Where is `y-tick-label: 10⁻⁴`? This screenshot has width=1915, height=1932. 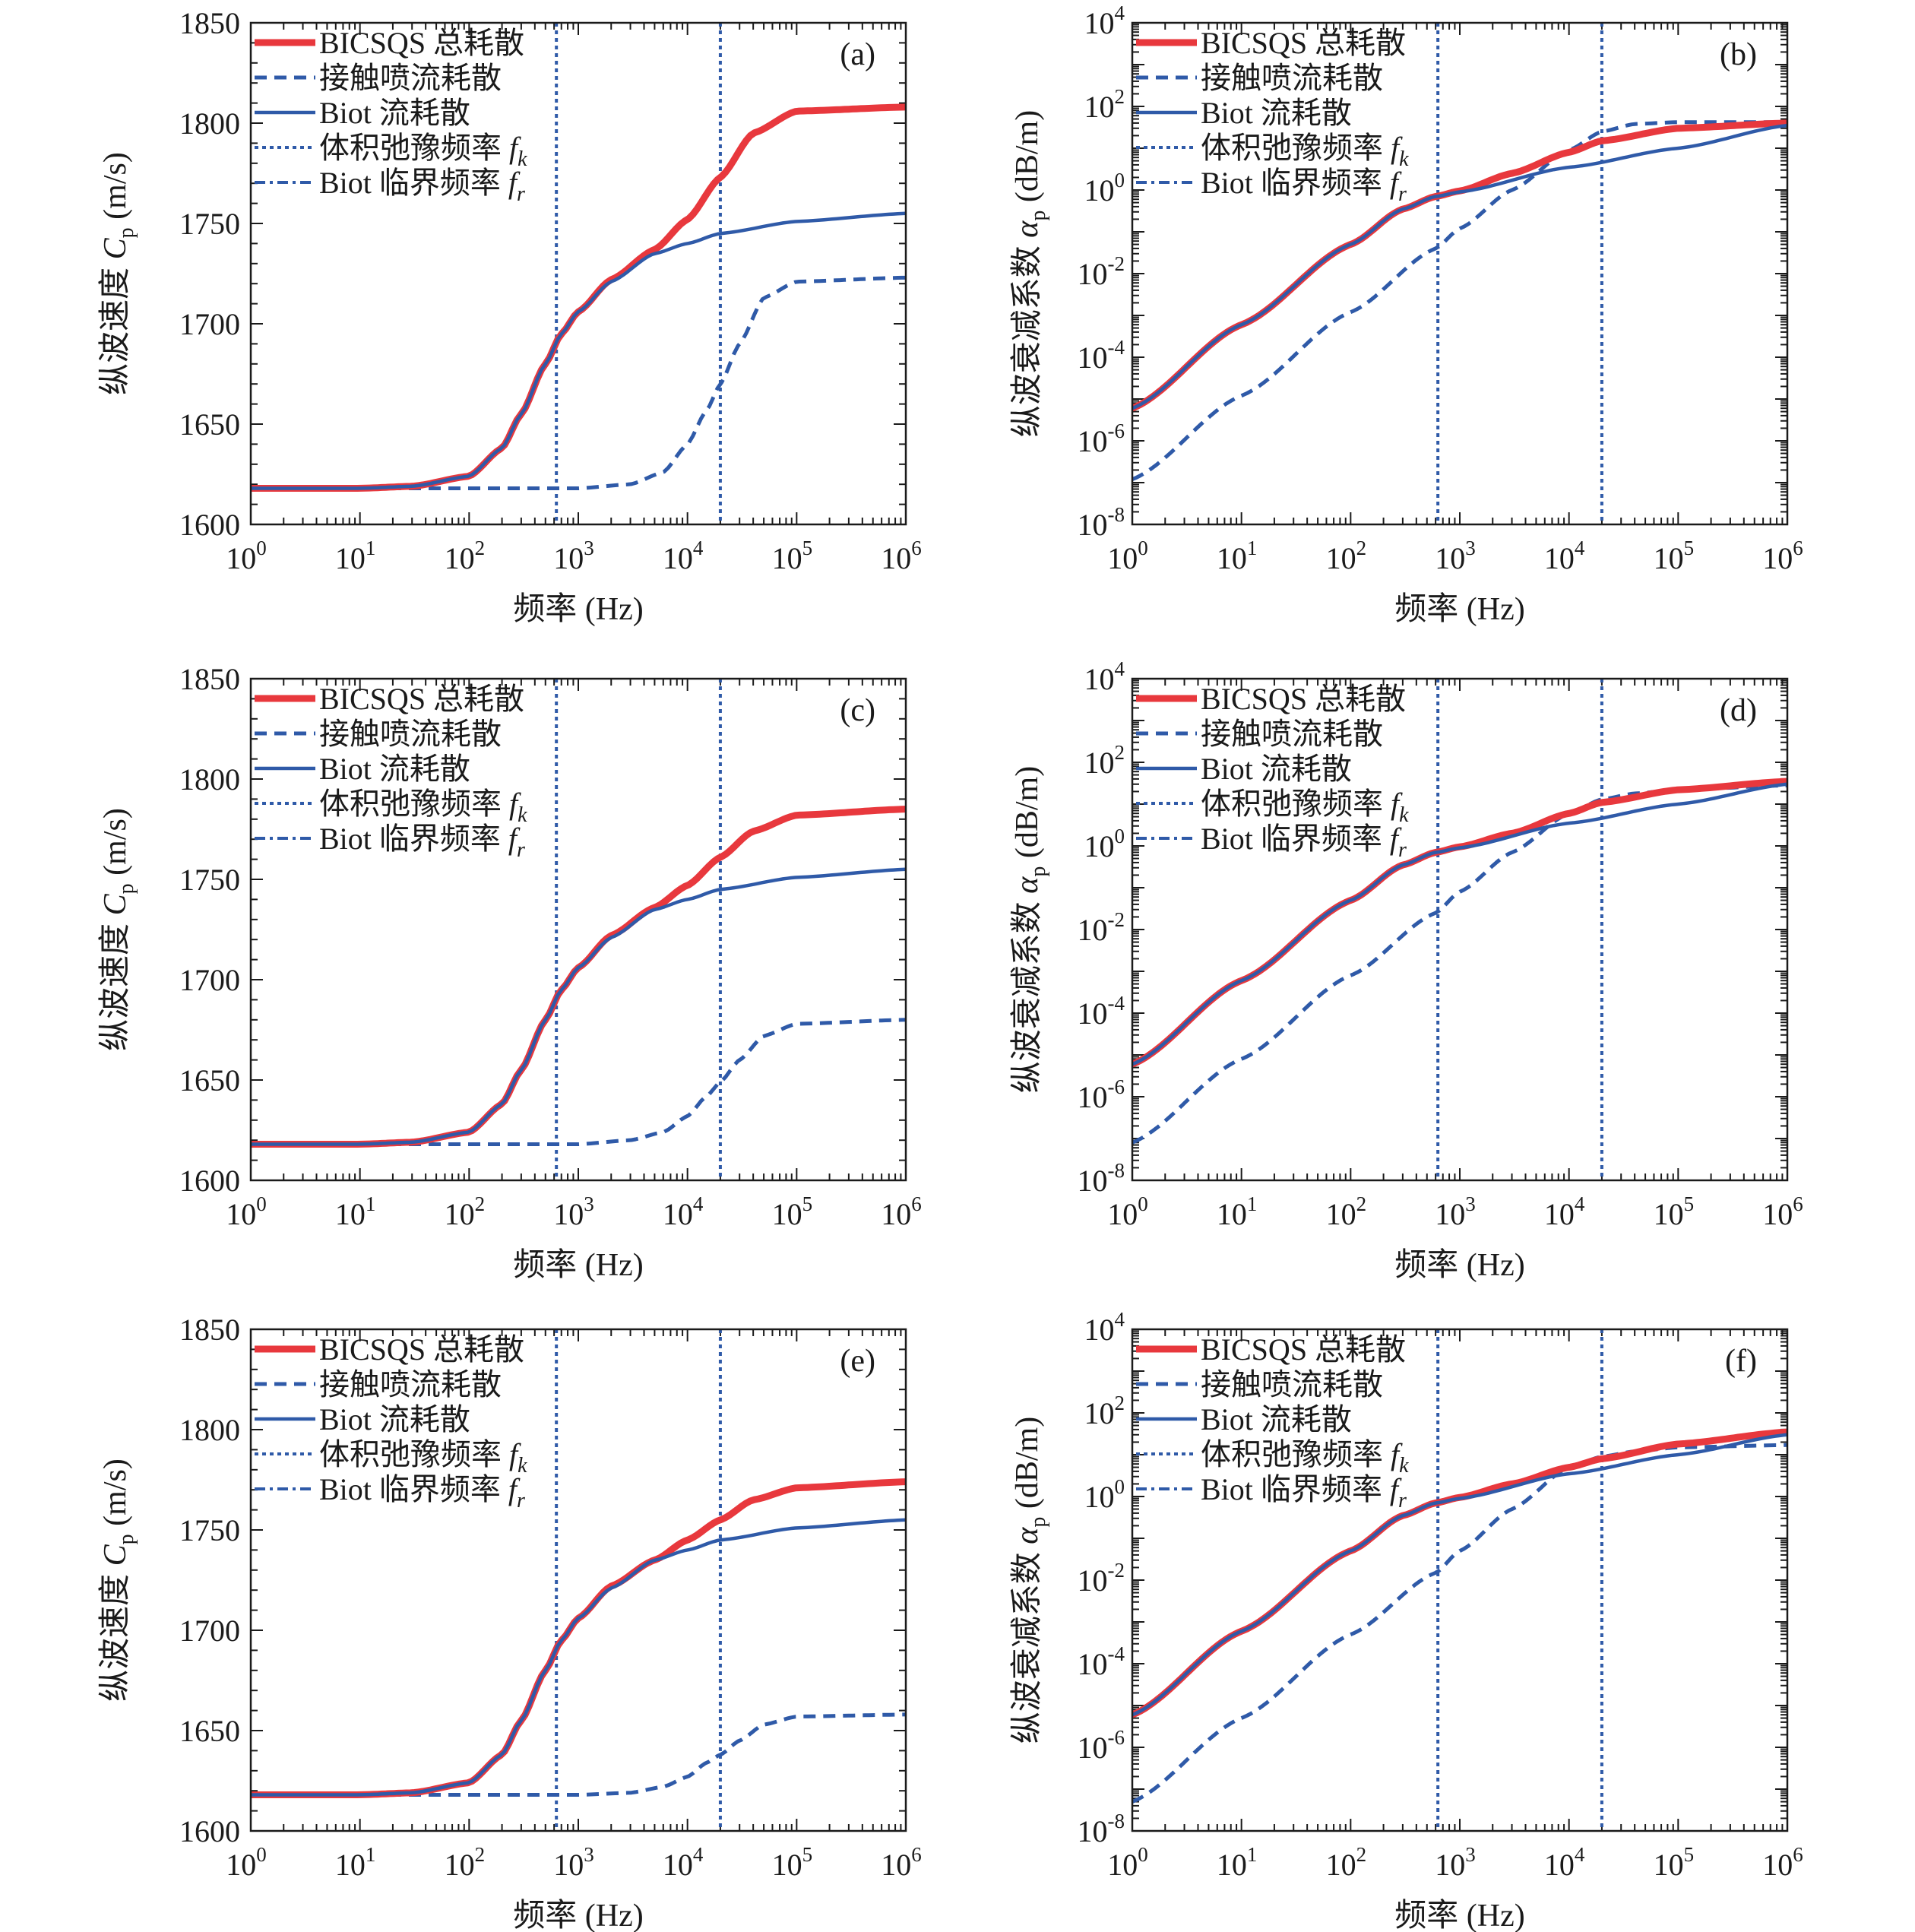 y-tick-label: 10⁻⁴ is located at coordinates (1101, 1011).